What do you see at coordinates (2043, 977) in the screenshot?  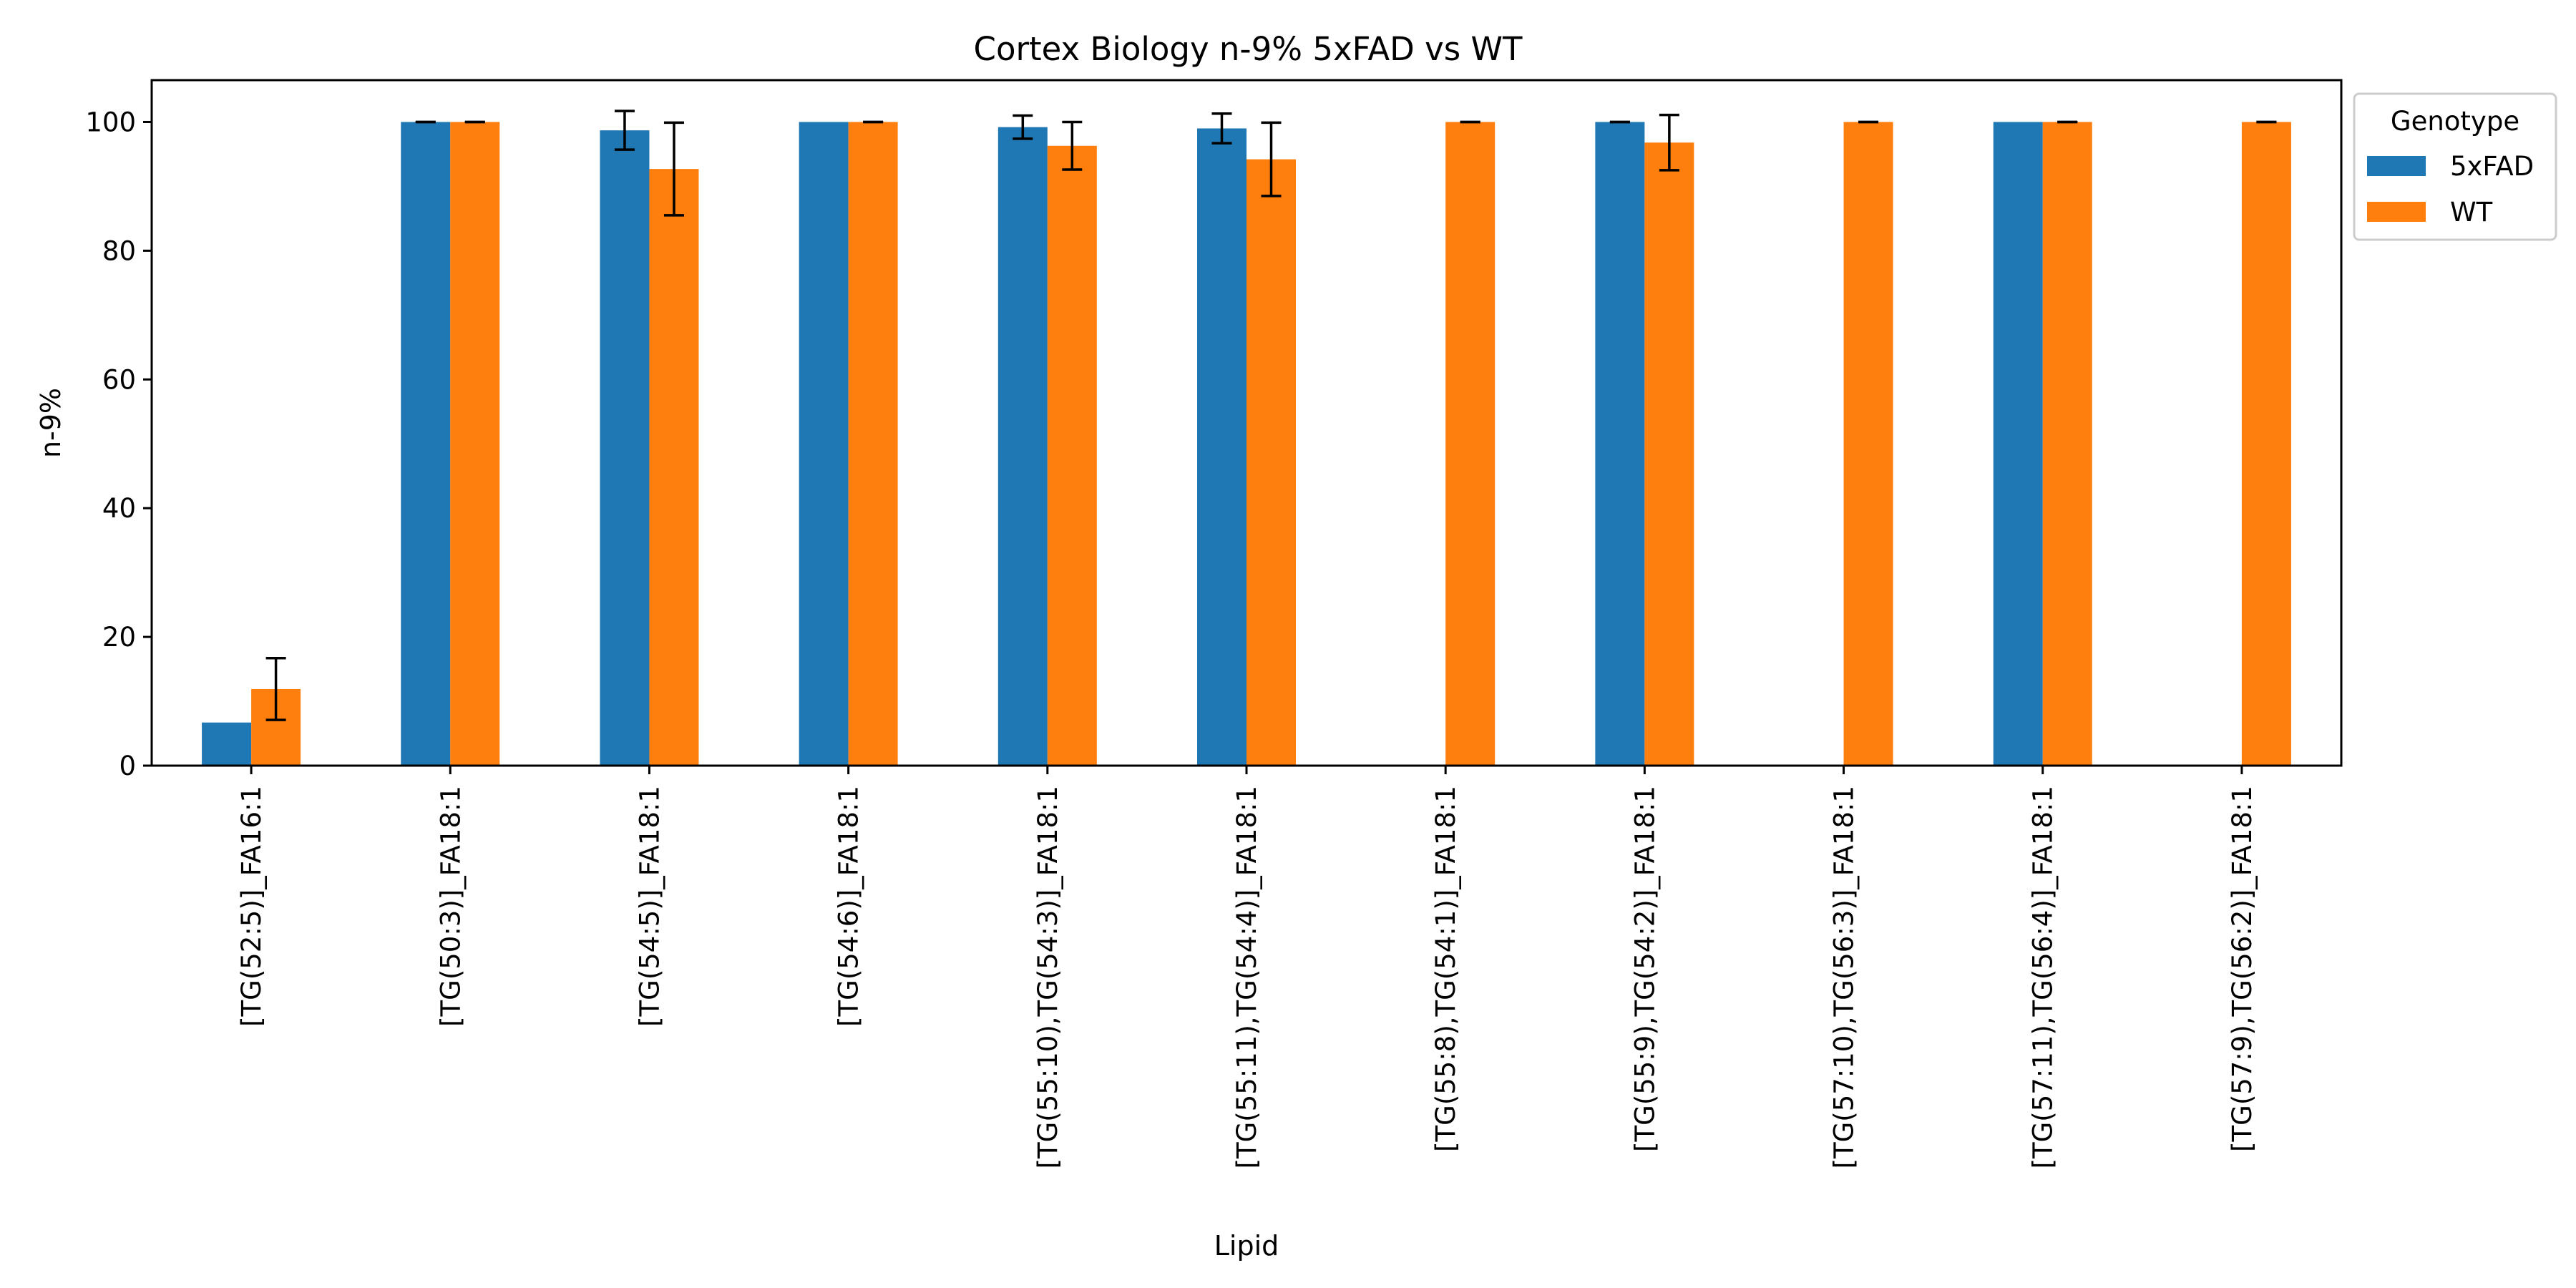 I see `x-tick-label: [TG(57:11),TG(56:4)]_FA18:1` at bounding box center [2043, 977].